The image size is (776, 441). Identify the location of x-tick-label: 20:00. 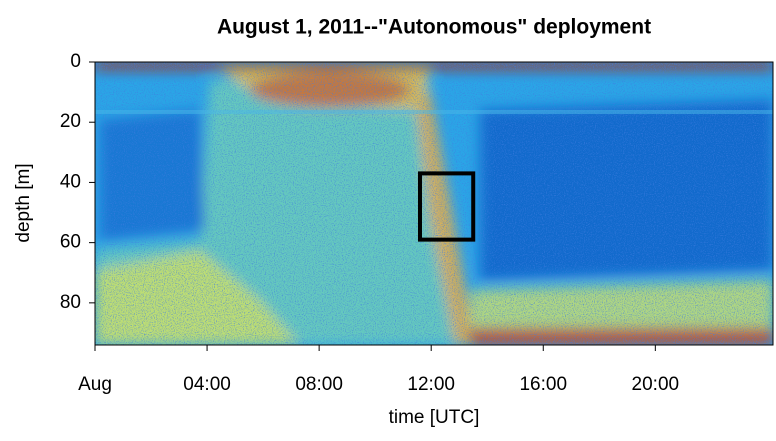
(656, 384).